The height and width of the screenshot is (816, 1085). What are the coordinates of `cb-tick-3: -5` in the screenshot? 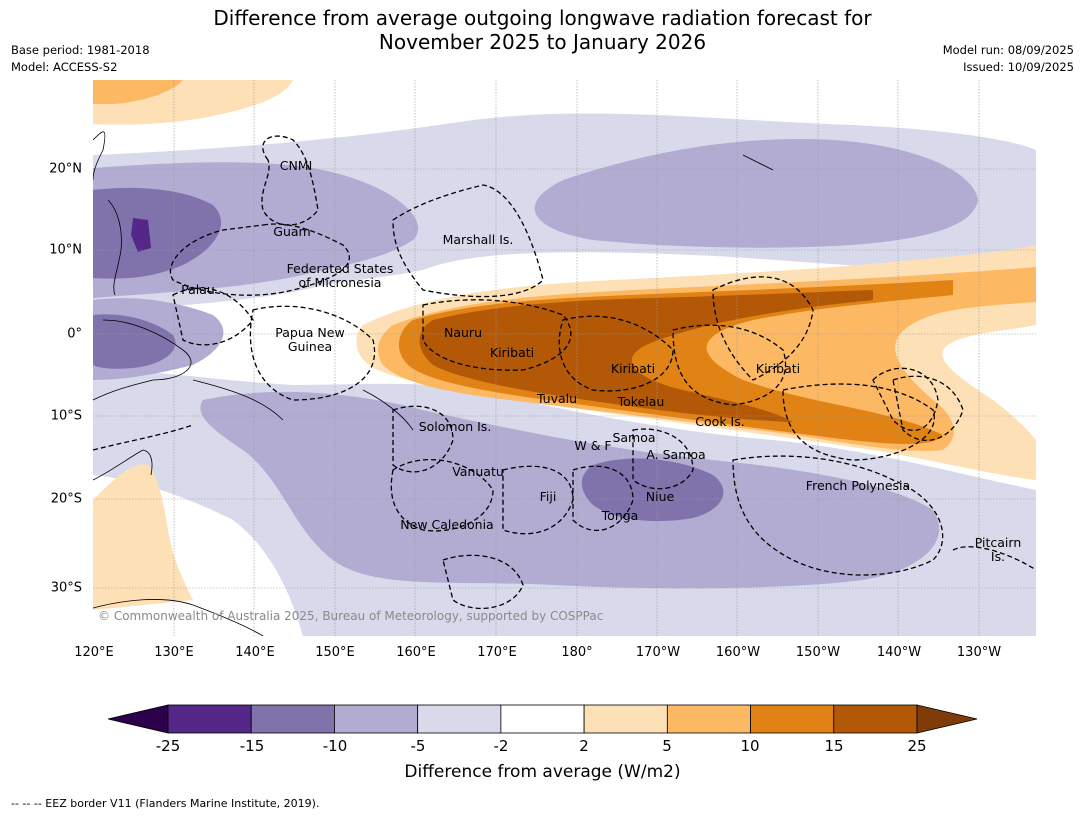 It's located at (418, 746).